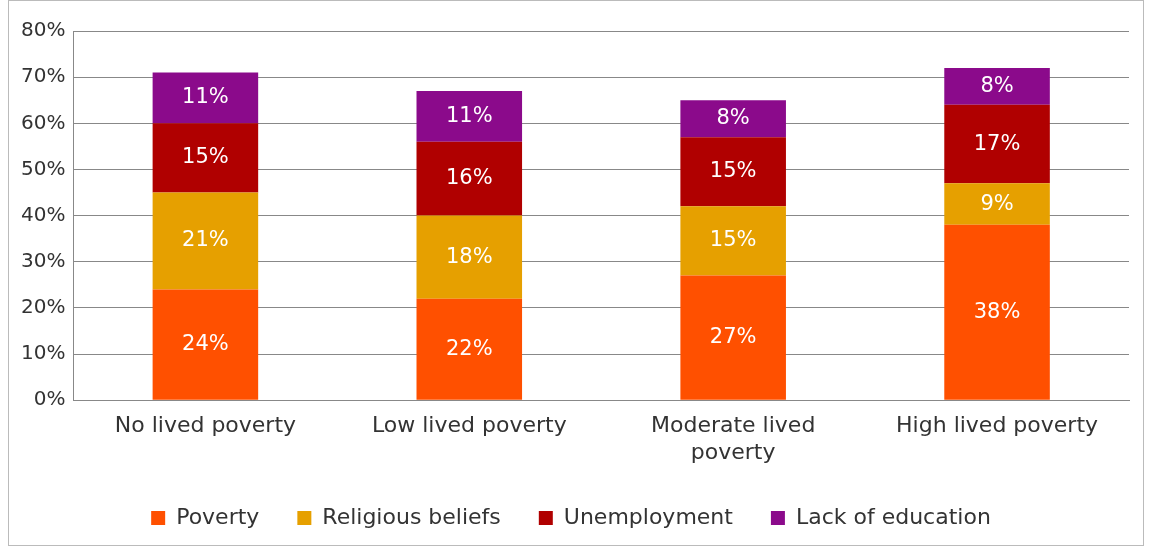  Describe the element at coordinates (43, 306) in the screenshot. I see `y-tick-label: 20%` at that location.